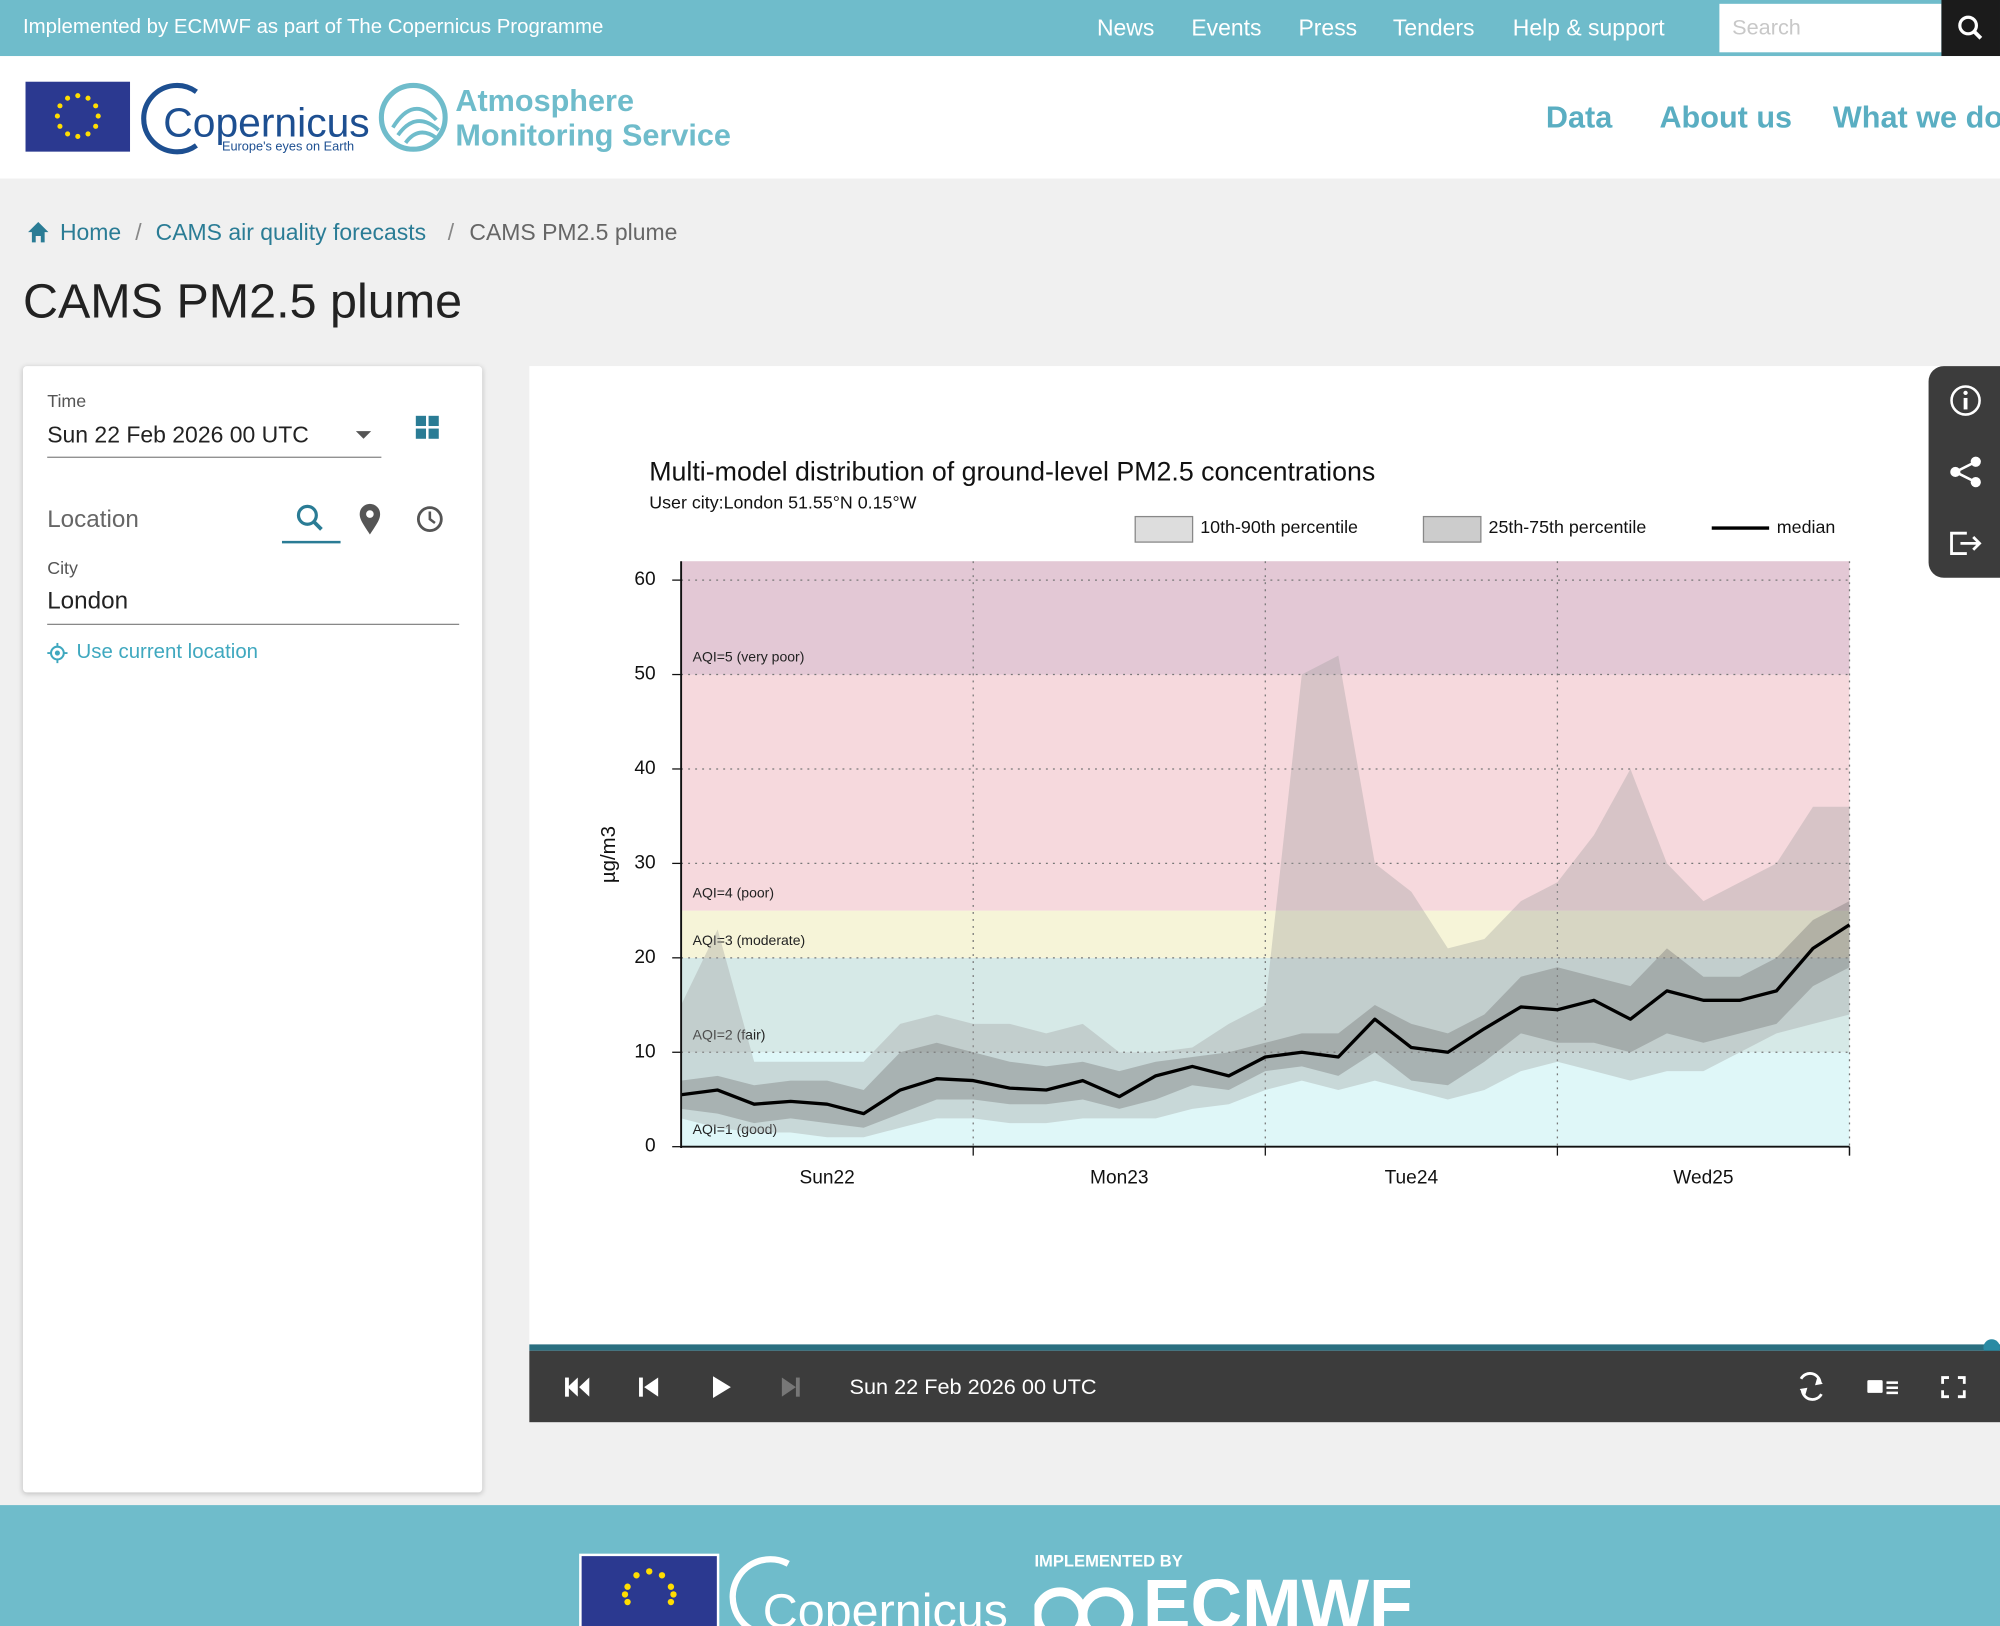  I want to click on nav-link: About us, so click(1726, 118).